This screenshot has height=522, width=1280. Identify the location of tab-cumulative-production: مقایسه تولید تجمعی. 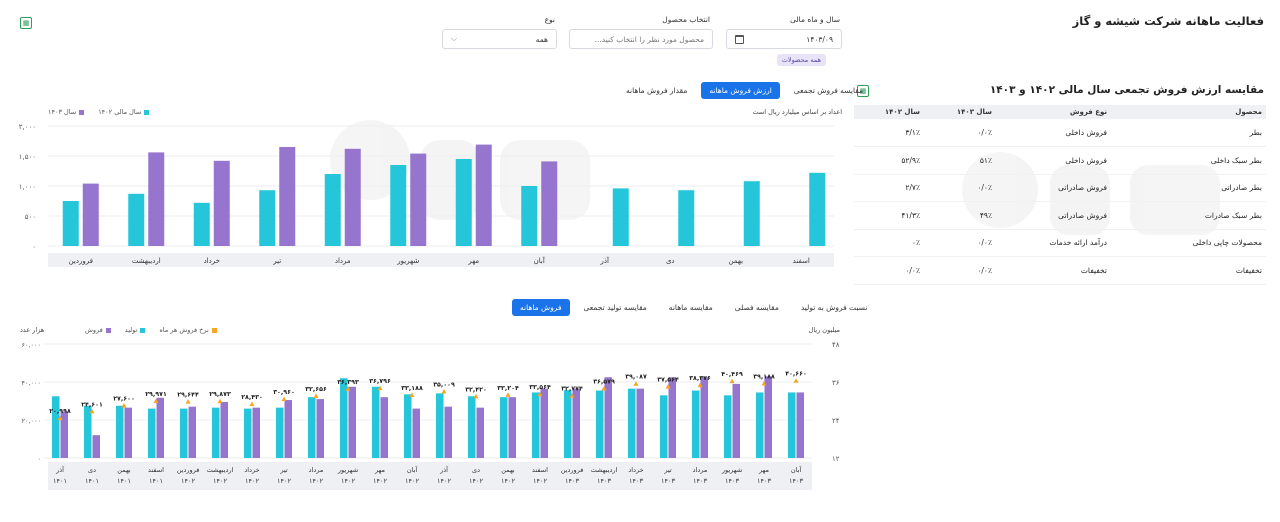
(615, 307).